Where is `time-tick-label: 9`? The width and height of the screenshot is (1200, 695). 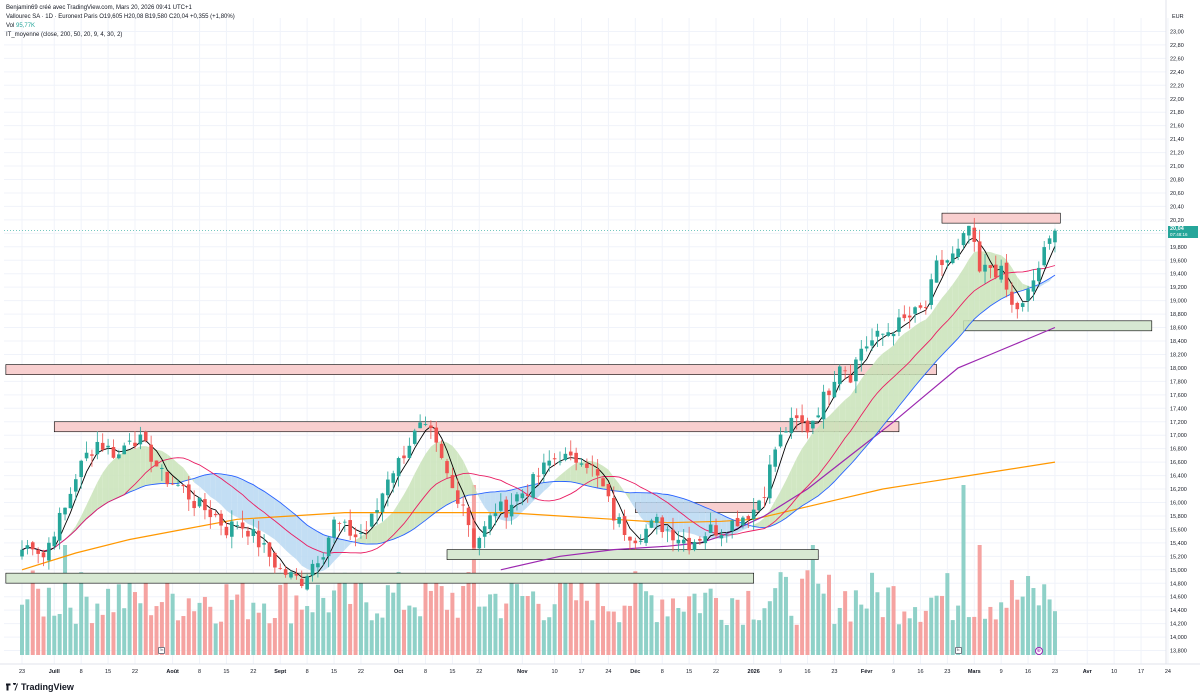 time-tick-label: 9 is located at coordinates (893, 672).